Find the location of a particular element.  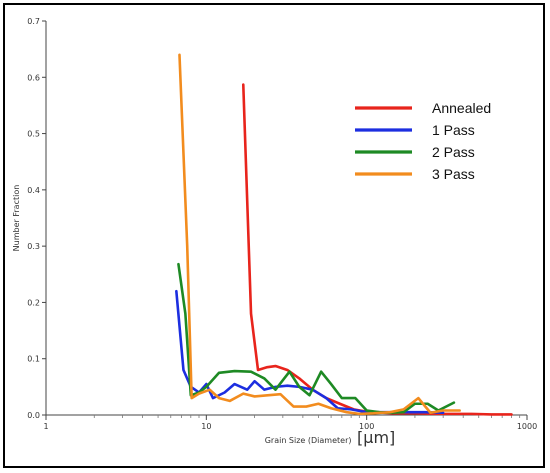

legend-label: Annealed is located at coordinates (461, 108).